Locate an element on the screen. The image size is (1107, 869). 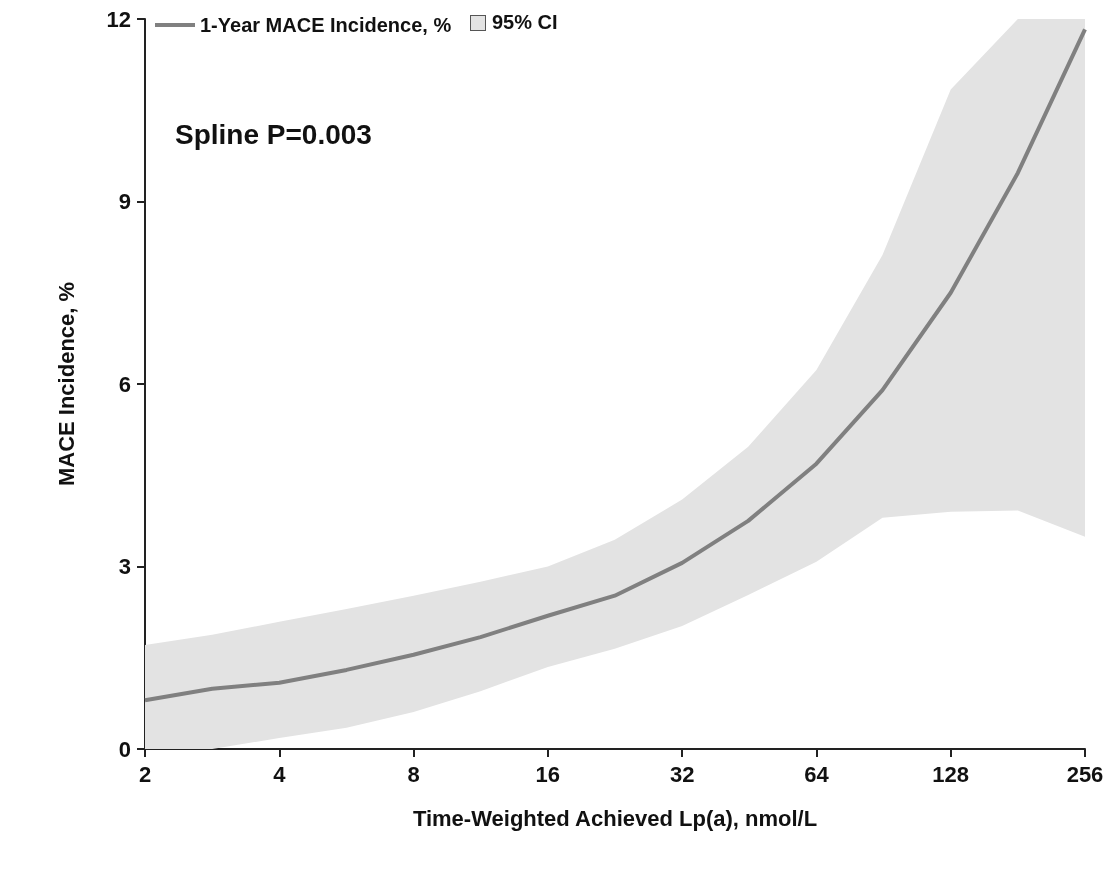
y-axis-title: MACE Incidence, % is located at coordinates (66, 384).